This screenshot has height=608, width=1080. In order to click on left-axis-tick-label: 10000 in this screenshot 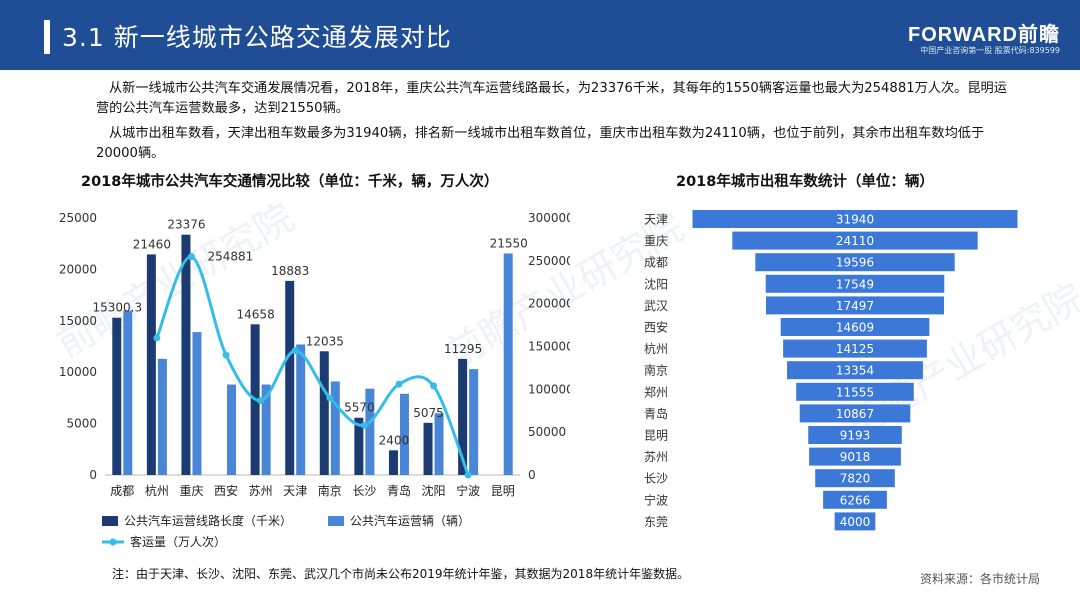, I will do `click(78, 372)`.